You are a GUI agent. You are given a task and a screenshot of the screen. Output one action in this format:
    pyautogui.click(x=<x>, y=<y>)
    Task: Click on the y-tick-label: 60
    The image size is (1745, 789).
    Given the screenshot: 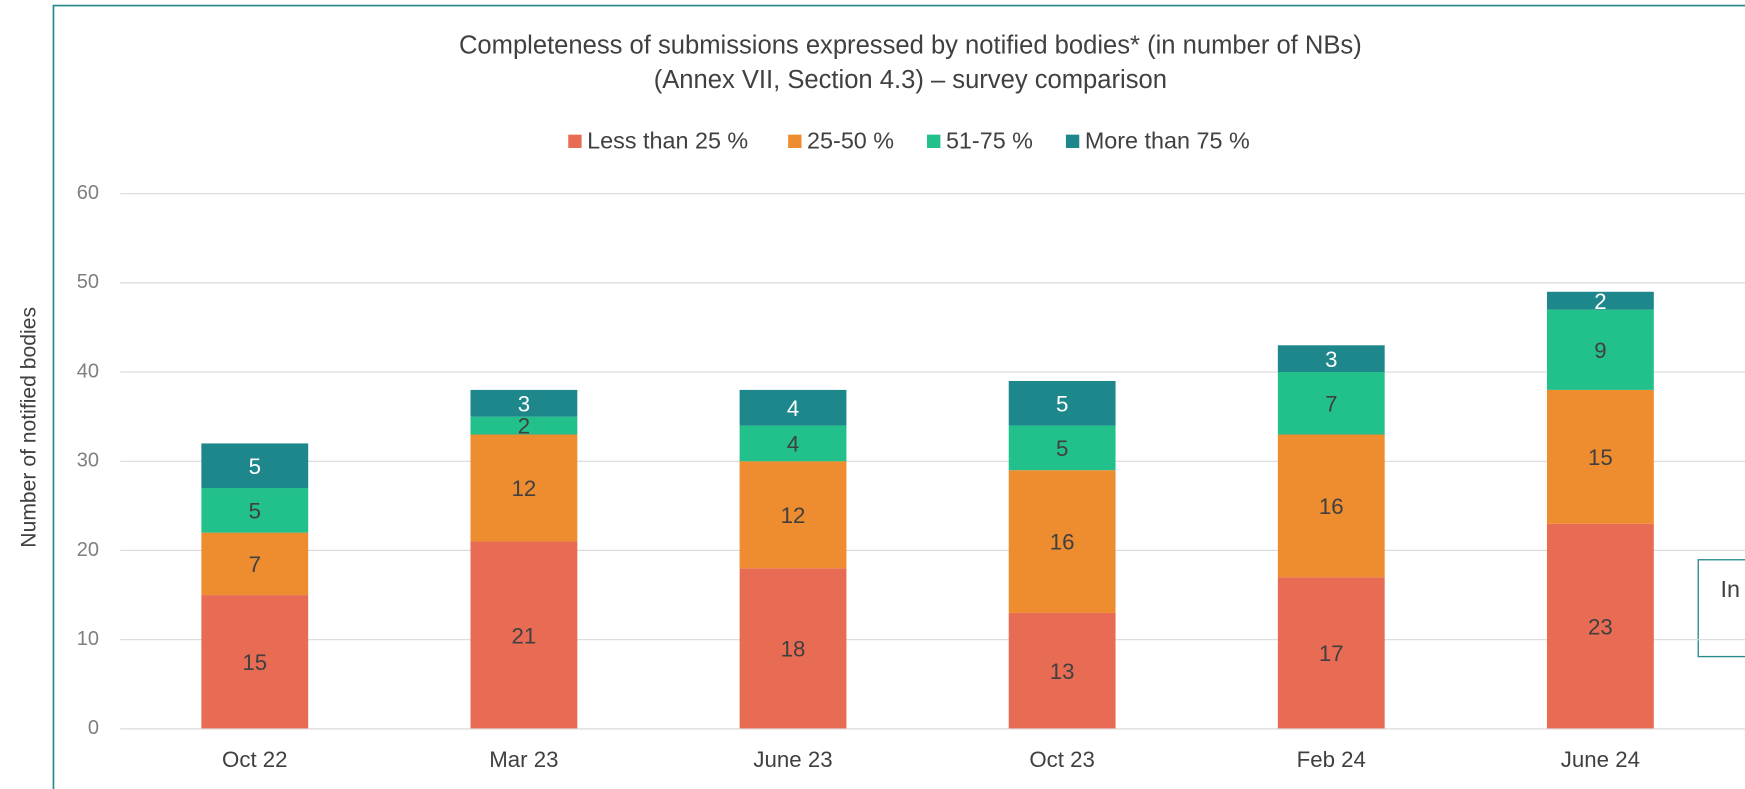 What is the action you would take?
    pyautogui.click(x=88, y=193)
    